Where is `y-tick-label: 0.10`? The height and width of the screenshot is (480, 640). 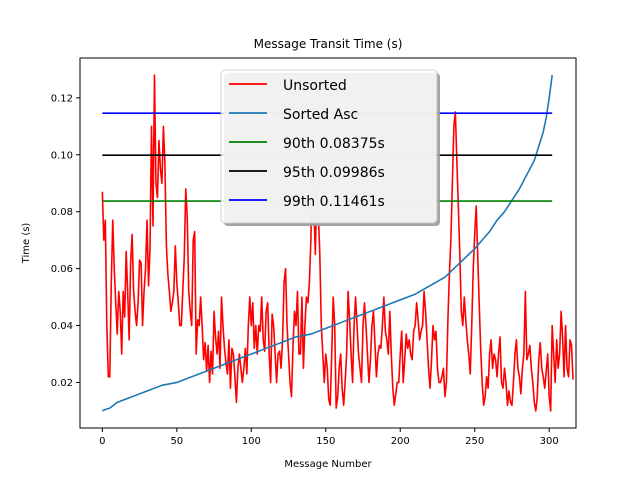
y-tick-label: 0.10 is located at coordinates (62, 155).